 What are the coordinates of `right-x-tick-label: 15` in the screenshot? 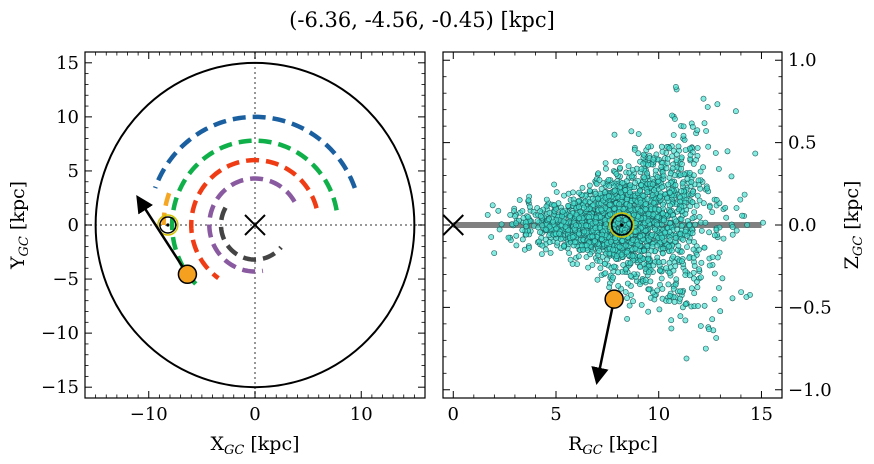 It's located at (761, 414).